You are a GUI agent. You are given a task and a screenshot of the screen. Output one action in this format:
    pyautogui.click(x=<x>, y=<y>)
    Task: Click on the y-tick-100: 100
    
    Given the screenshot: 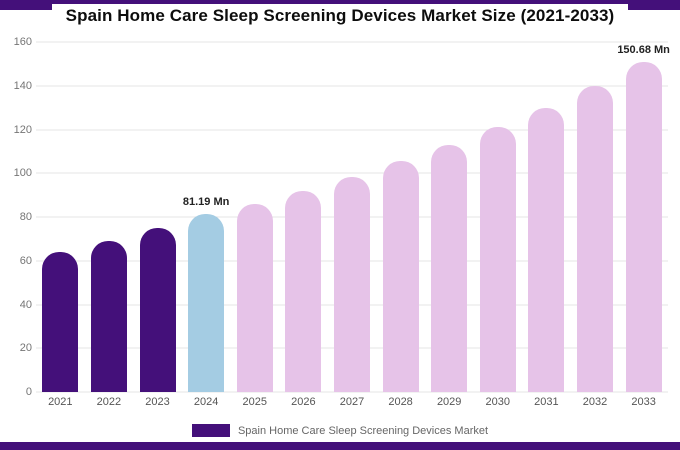 What is the action you would take?
    pyautogui.click(x=22, y=173)
    